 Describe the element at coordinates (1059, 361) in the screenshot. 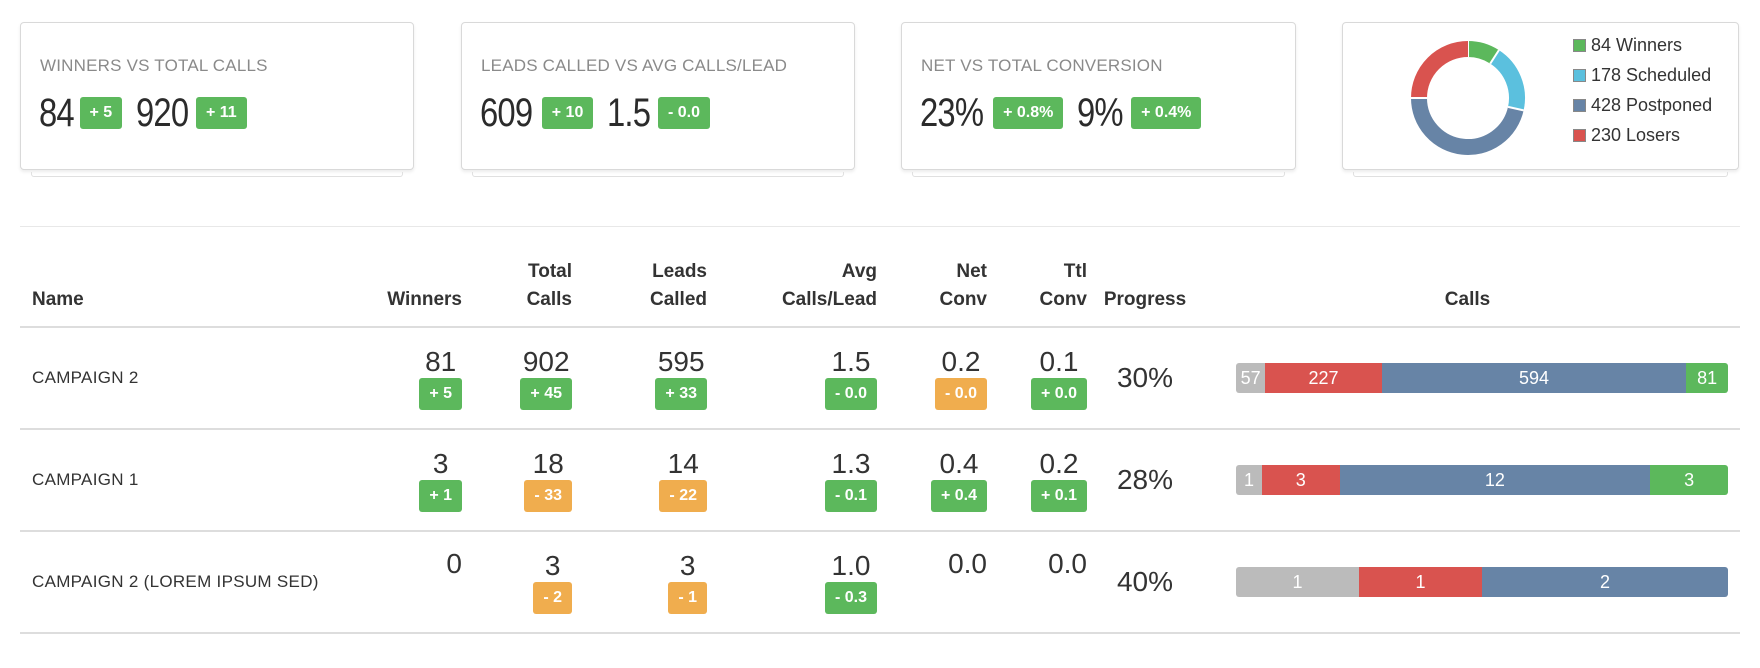

I see `metric-value: 0.1` at that location.